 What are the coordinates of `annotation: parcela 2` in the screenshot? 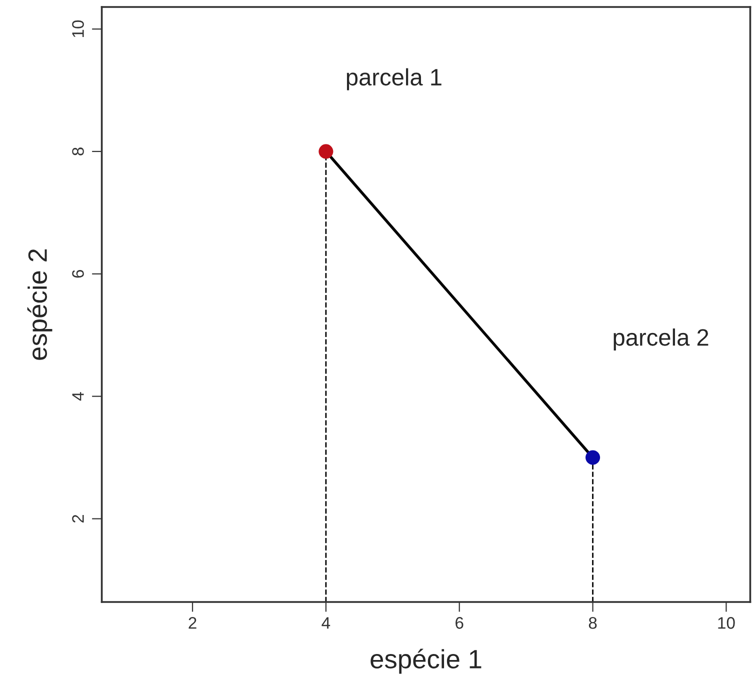 It's located at (661, 339).